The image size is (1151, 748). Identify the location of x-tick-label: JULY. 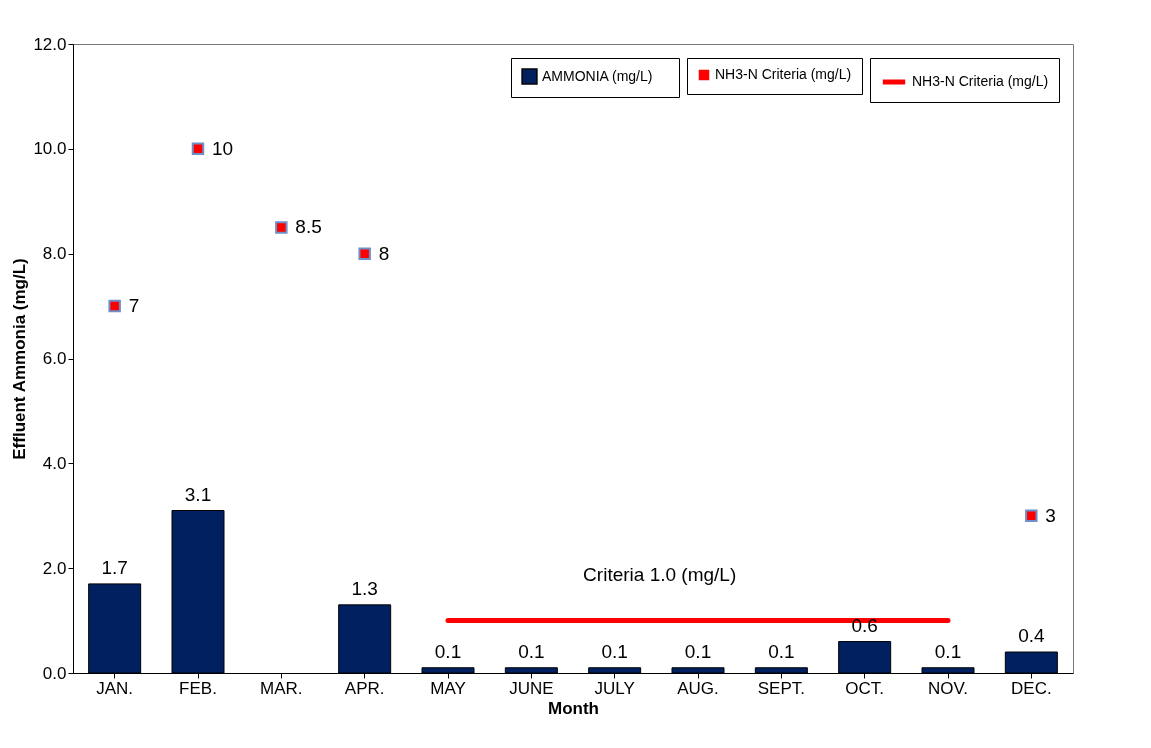
(614, 688).